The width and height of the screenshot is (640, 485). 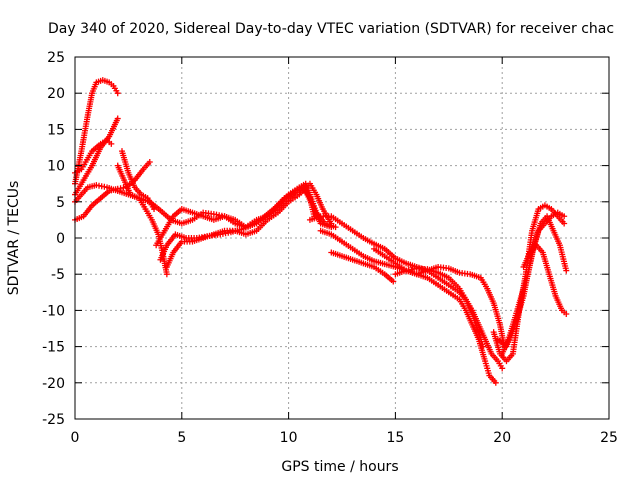 What do you see at coordinates (289, 438) in the screenshot?
I see `x-tick-label: 10` at bounding box center [289, 438].